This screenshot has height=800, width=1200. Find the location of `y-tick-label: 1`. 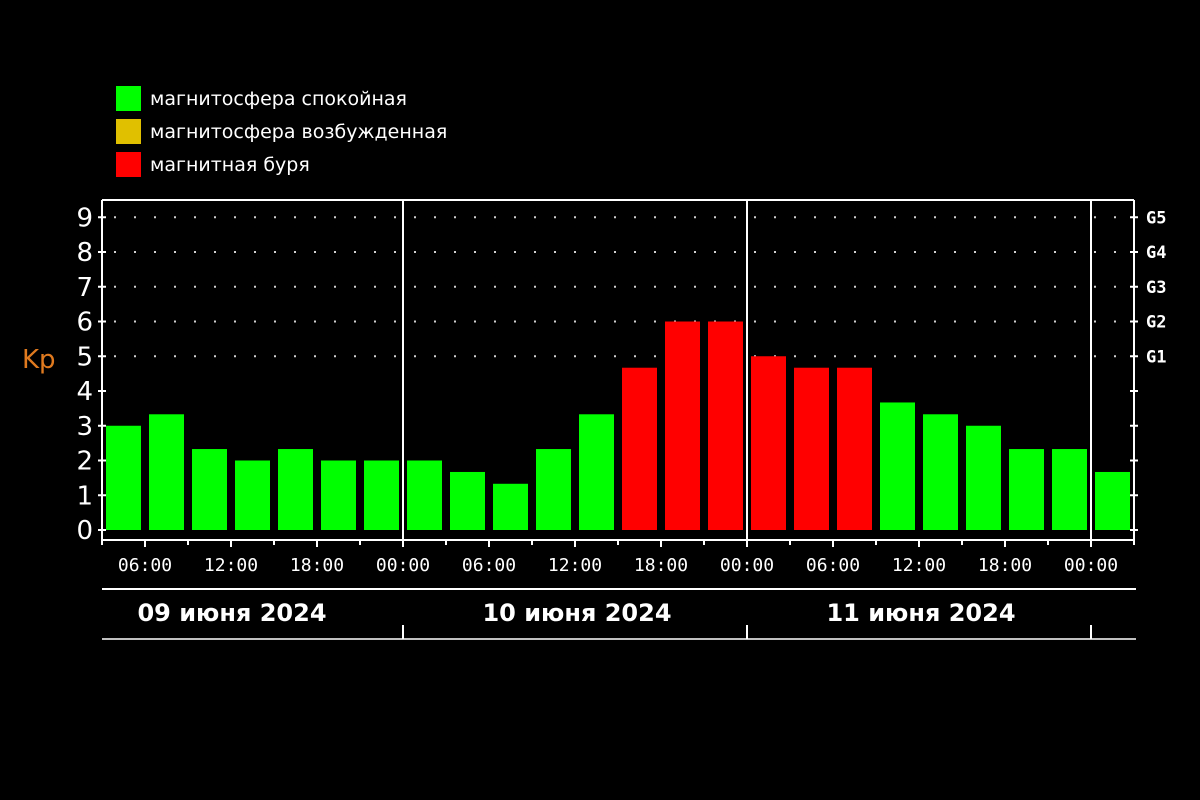

y-tick-label: 1 is located at coordinates (84, 496).